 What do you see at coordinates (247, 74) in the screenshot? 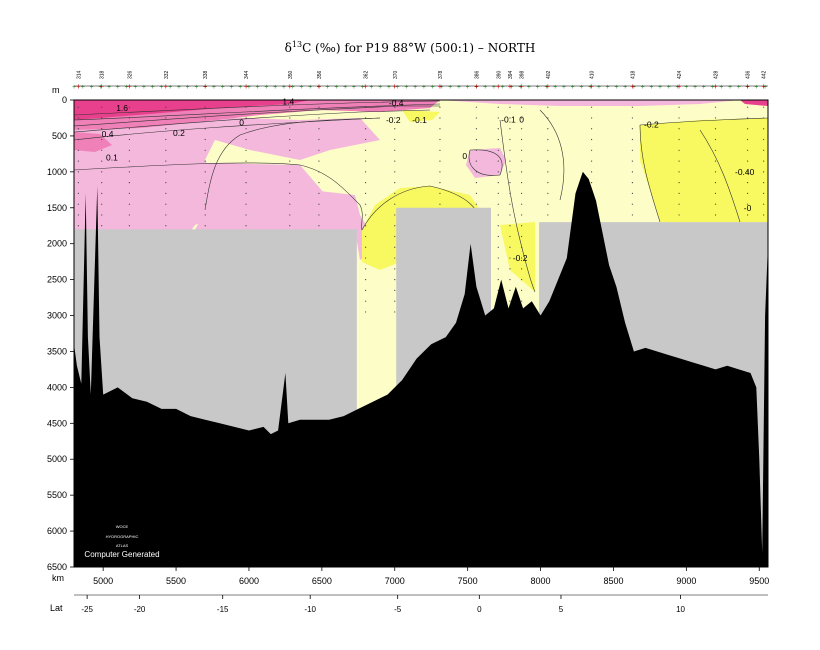
I see `station-label: 344` at bounding box center [247, 74].